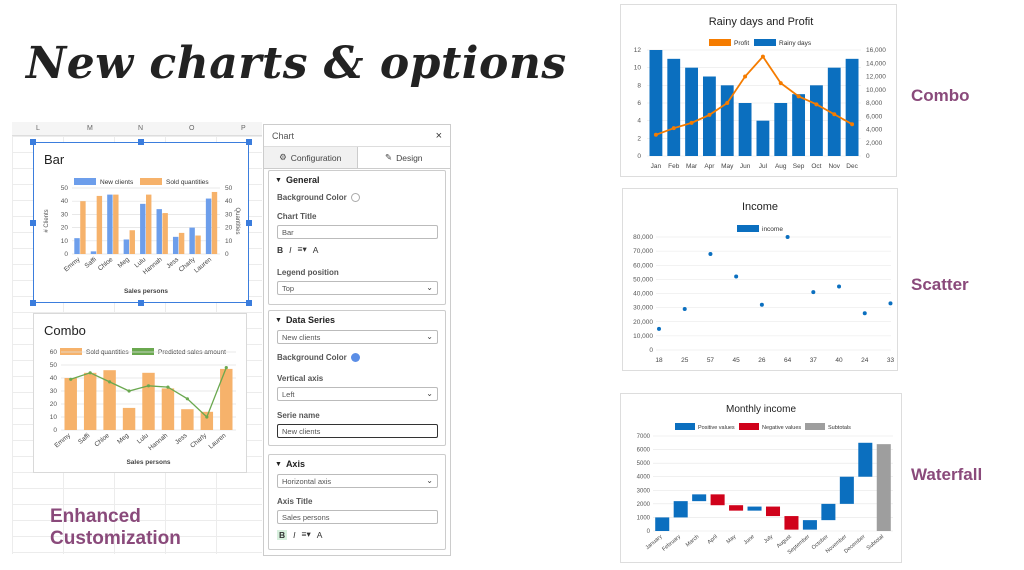  Describe the element at coordinates (311, 157) in the screenshot. I see `tab-configuration: ⚙ Configuration` at that location.